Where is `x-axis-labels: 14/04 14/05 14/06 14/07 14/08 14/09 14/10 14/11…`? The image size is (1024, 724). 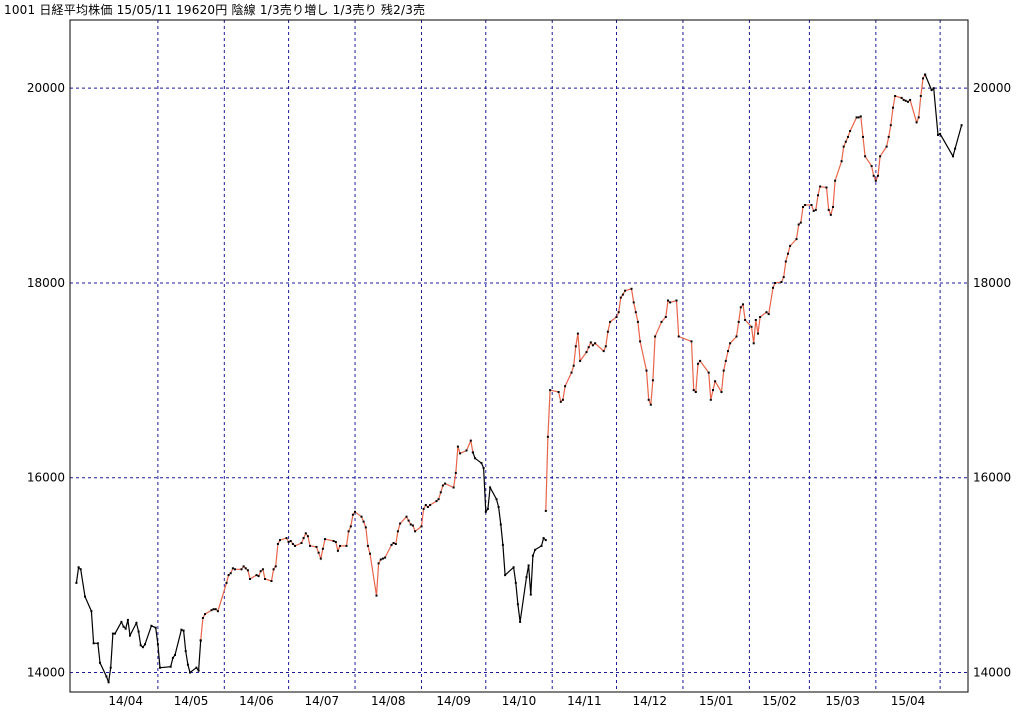
x-axis-labels: 14/04 14/05 14/06 14/07 14/08 14/09 14/10 14/11… is located at coordinates (516, 701).